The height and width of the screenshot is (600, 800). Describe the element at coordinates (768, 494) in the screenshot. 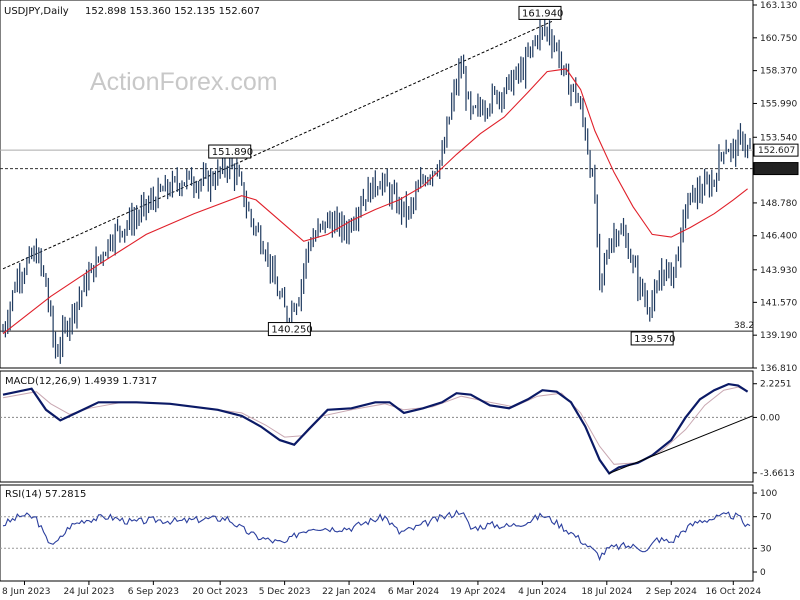

I see `rsi-axis-label: 100` at that location.